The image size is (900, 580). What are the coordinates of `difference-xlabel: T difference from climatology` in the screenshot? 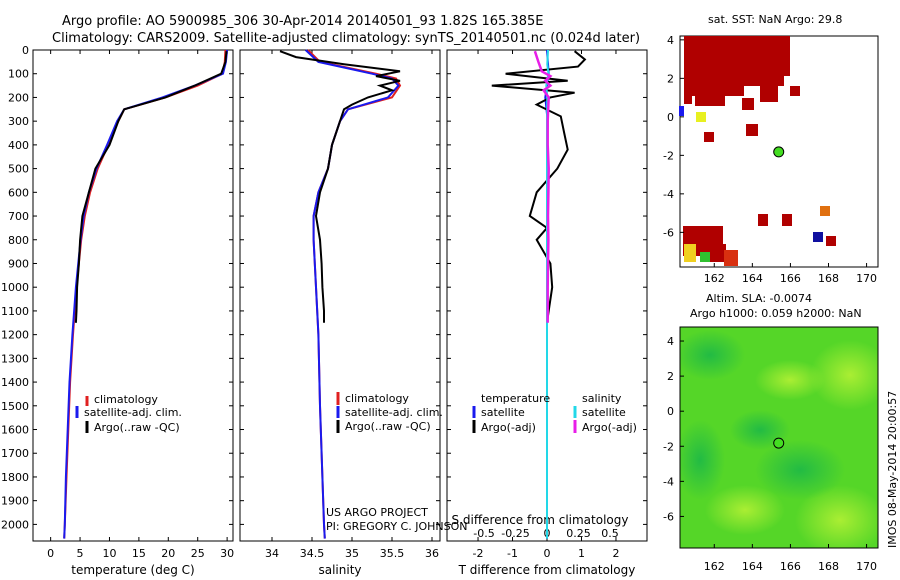 It's located at (547, 570).